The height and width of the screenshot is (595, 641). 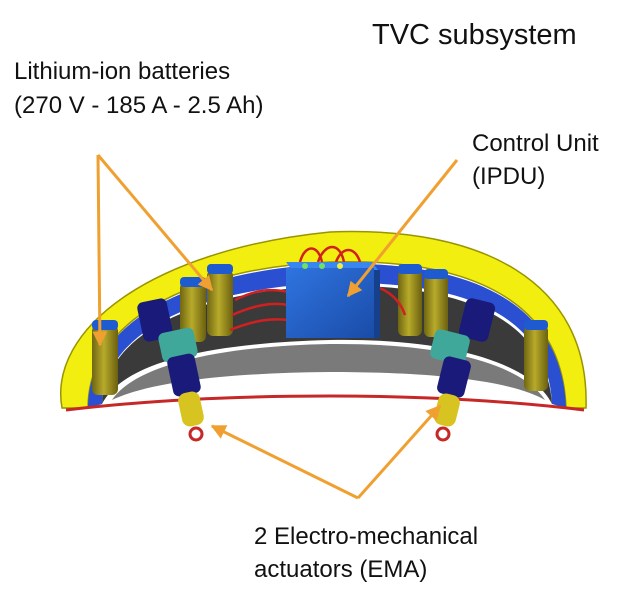 I want to click on ipdu-control-unit, so click(x=333, y=300).